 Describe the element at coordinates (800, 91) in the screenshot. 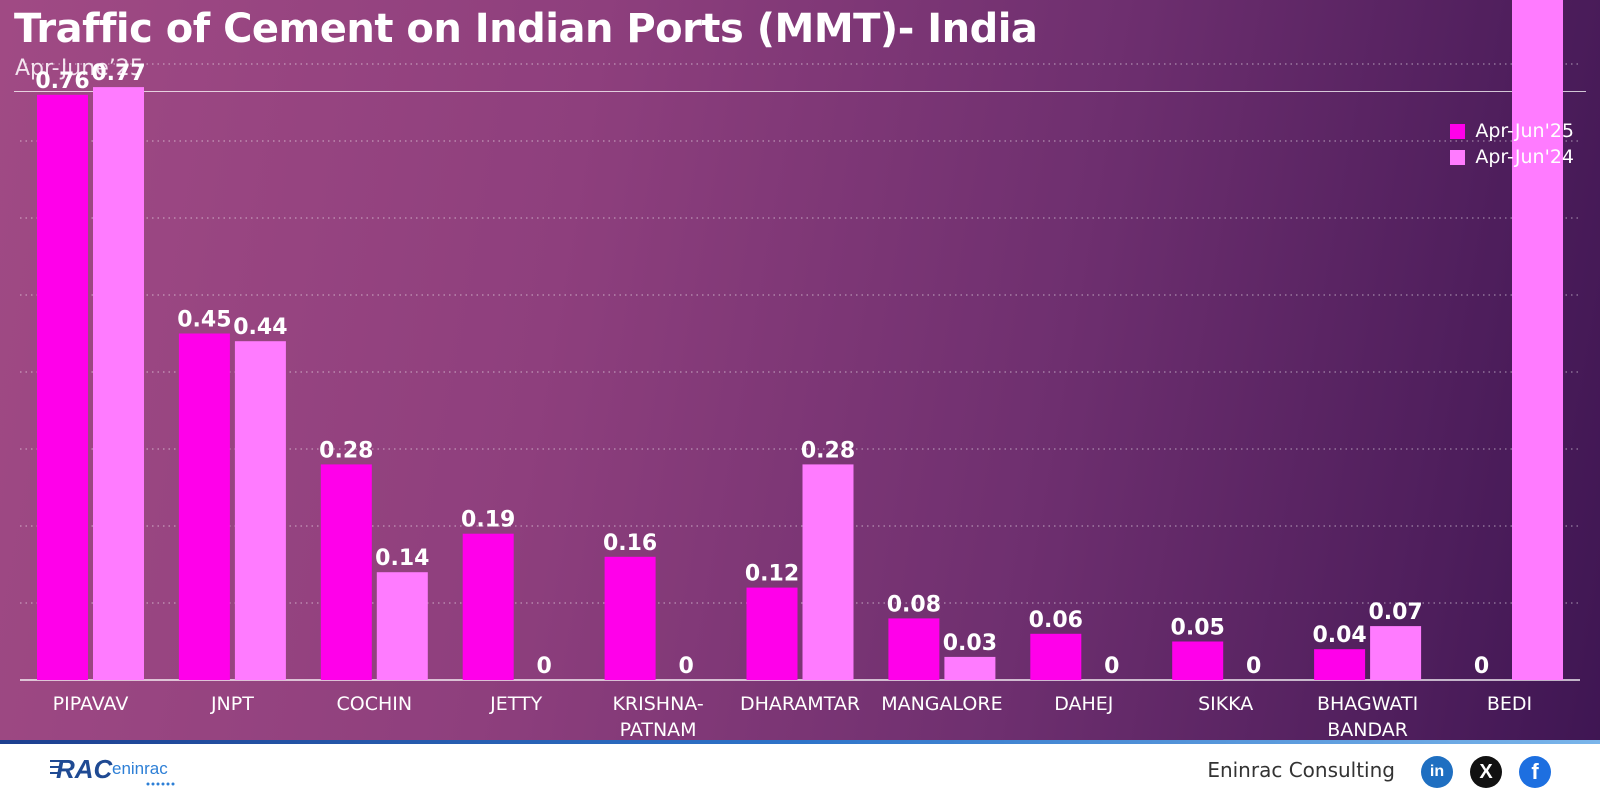

I see `title-divider` at that location.